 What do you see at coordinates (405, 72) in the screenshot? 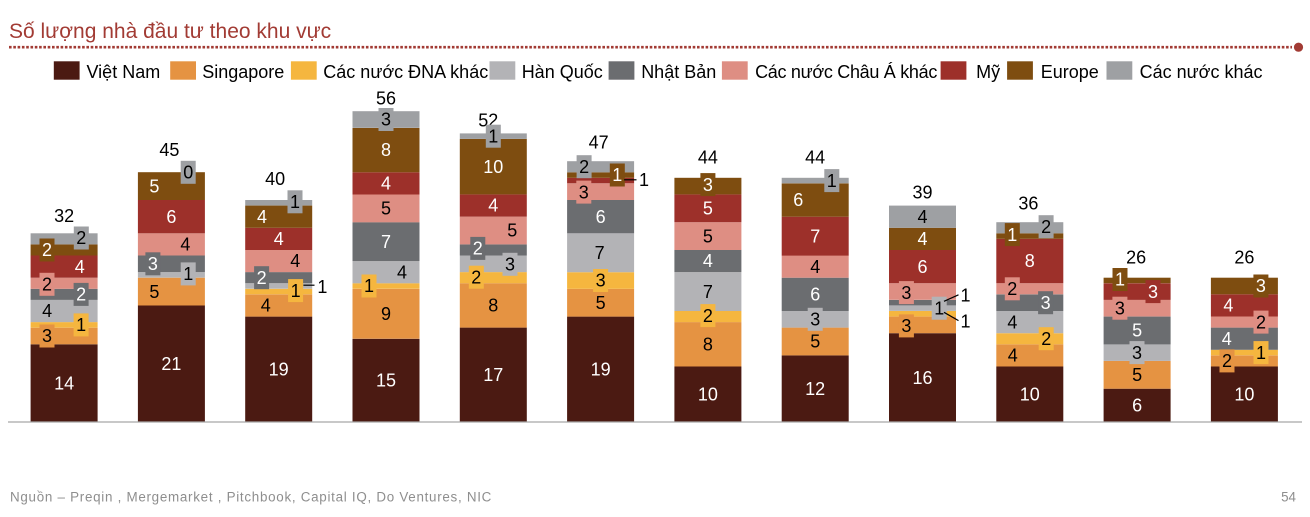
I see `svg-text: Các nước ĐNA khác` at bounding box center [405, 72].